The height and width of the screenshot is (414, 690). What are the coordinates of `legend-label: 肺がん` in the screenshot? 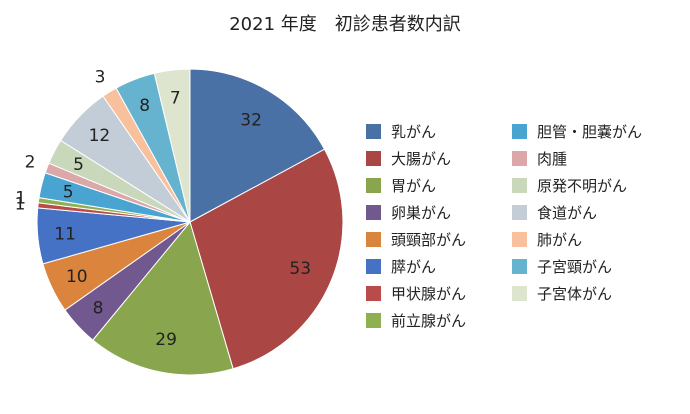 It's located at (559, 240).